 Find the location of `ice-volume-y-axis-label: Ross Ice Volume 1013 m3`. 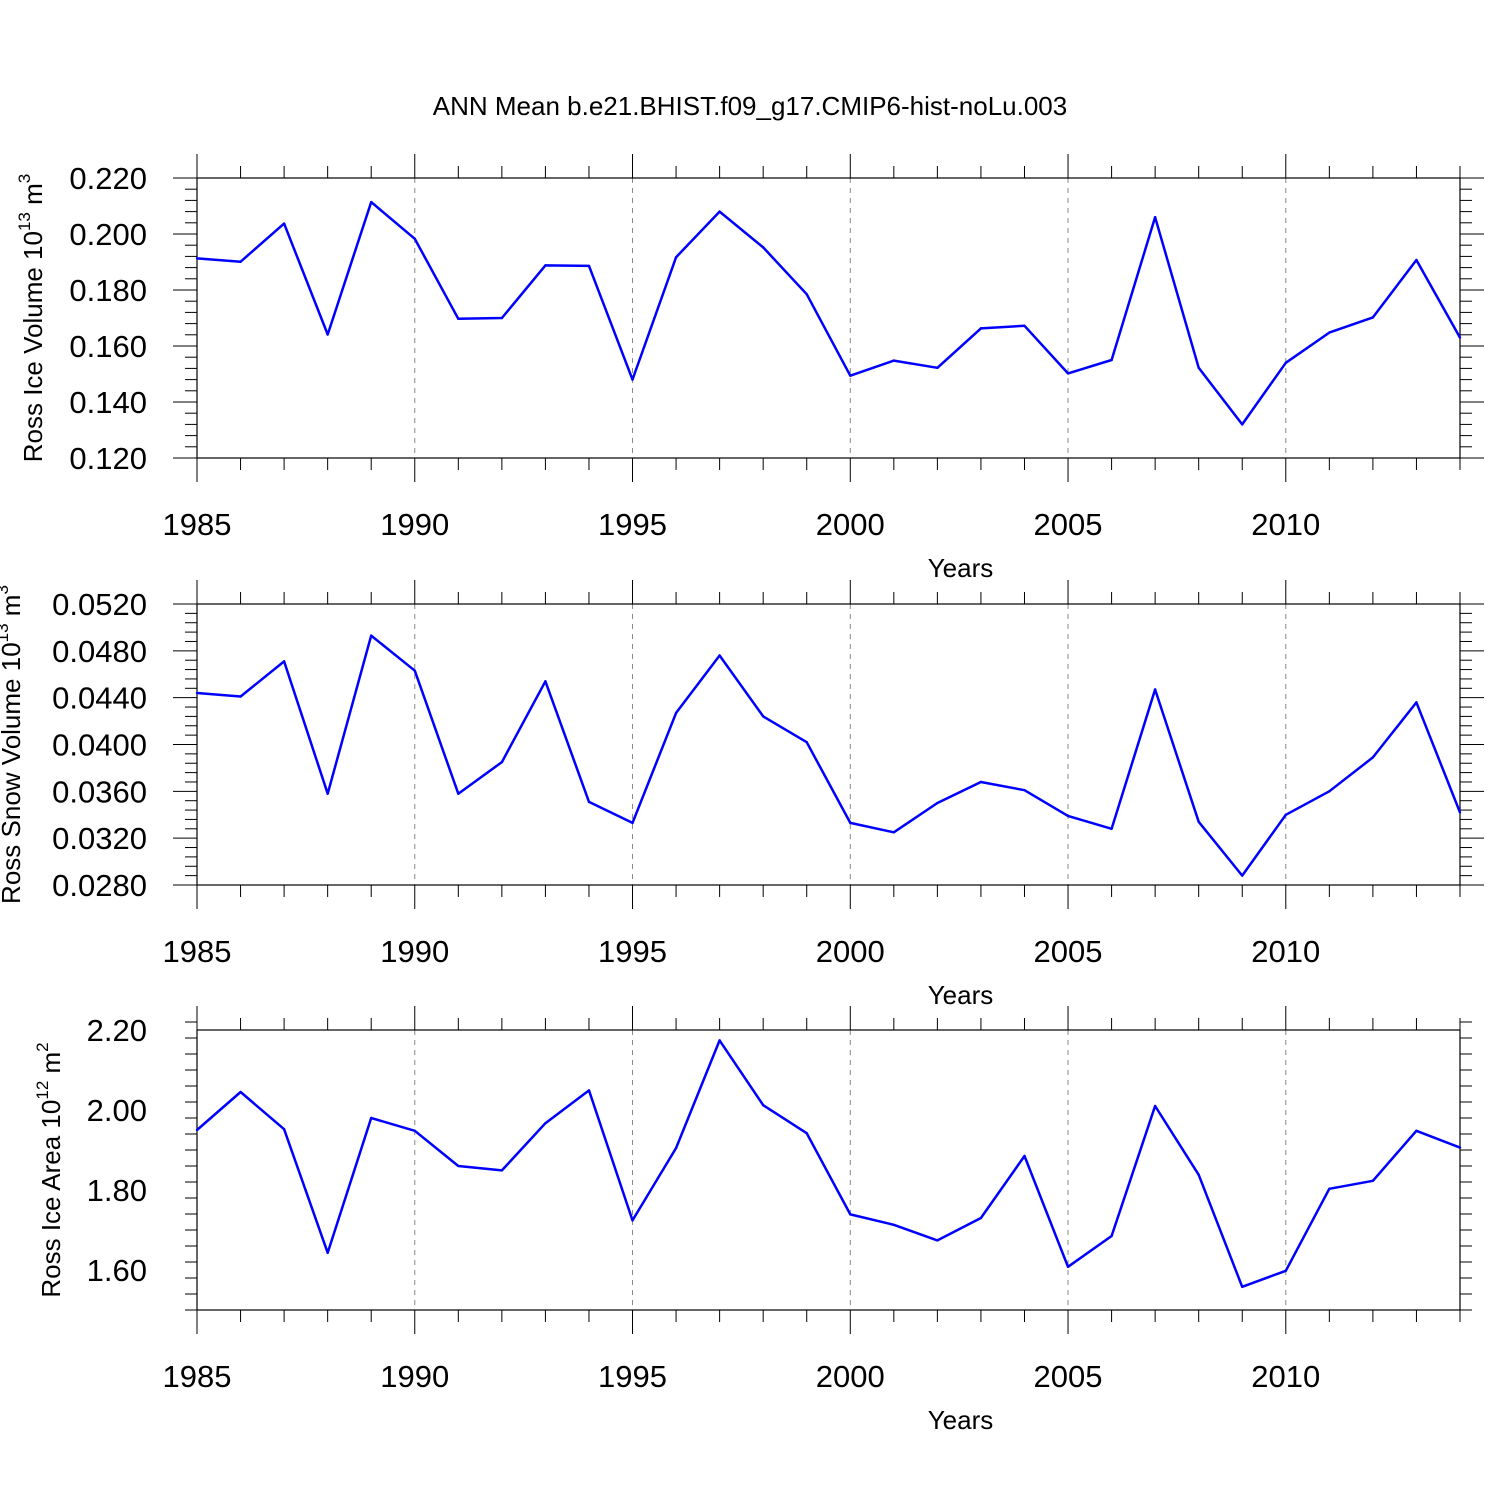

ice-volume-y-axis-label: Ross Ice Volume 1013 m3 is located at coordinates (31, 318).